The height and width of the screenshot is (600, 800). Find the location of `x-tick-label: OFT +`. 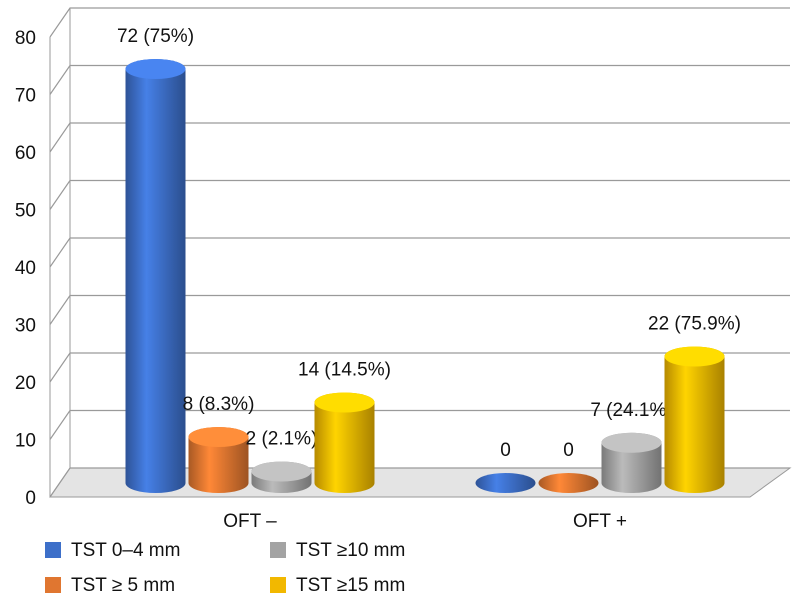

x-tick-label: OFT + is located at coordinates (600, 521).